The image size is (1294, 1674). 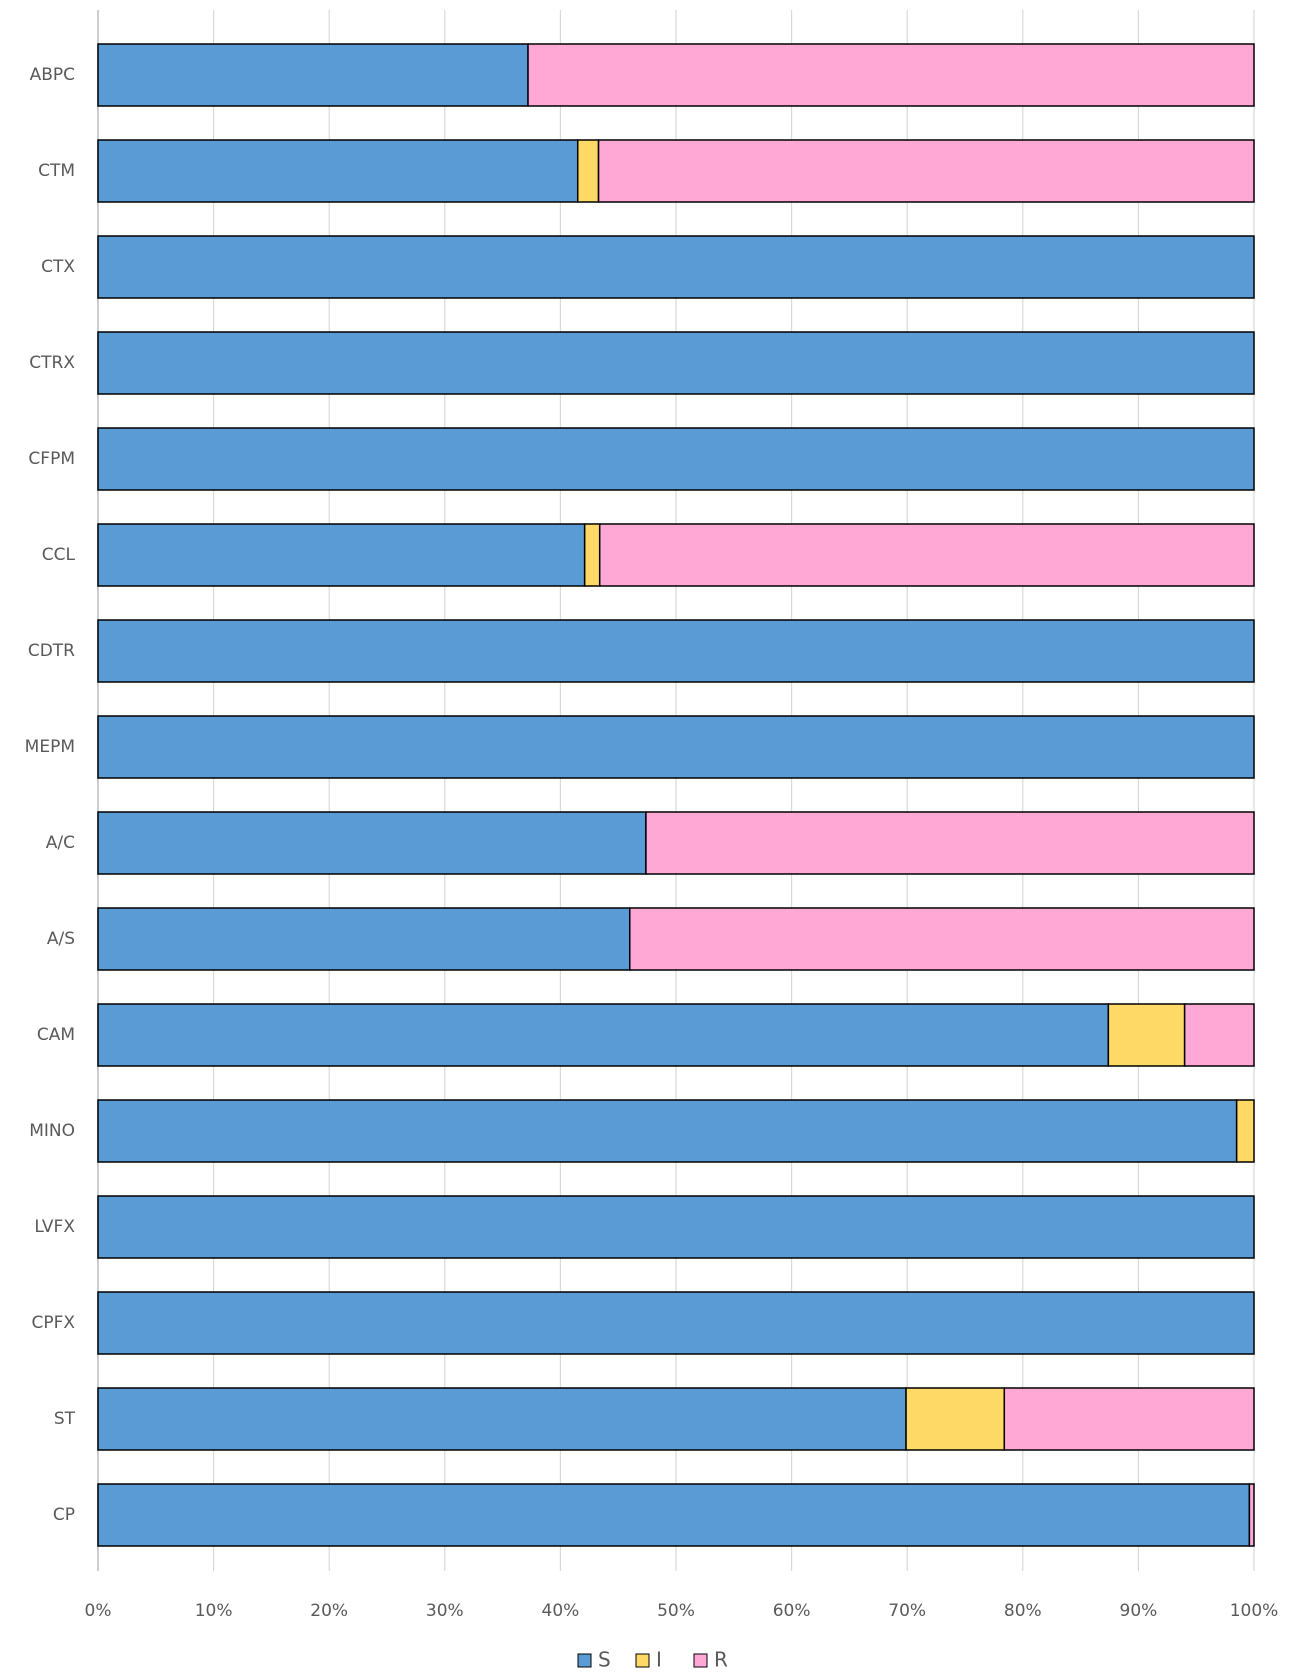 What do you see at coordinates (721, 1660) in the screenshot?
I see `legend-label: R` at bounding box center [721, 1660].